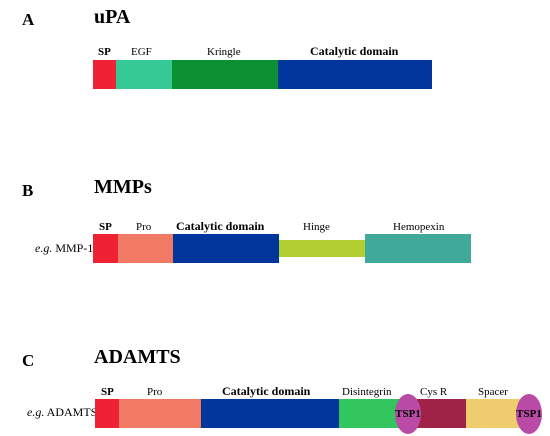  What do you see at coordinates (44, 248) in the screenshot?
I see `mmp-example-prefix: e.g.` at bounding box center [44, 248].